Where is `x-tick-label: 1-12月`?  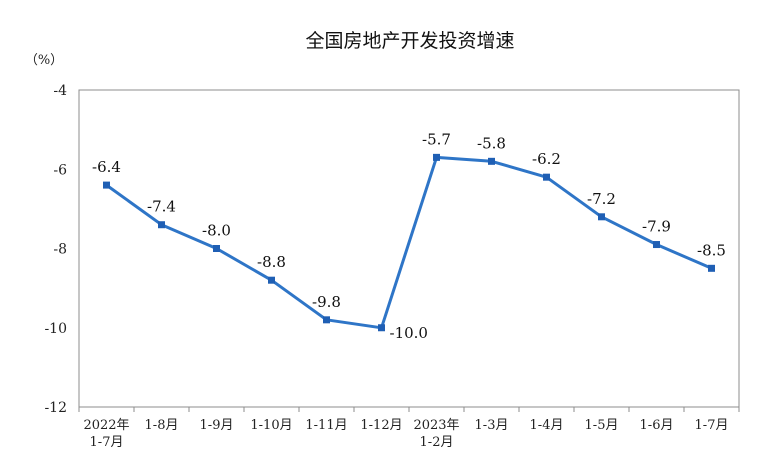
x-tick-label: 1-12月 is located at coordinates (381, 425).